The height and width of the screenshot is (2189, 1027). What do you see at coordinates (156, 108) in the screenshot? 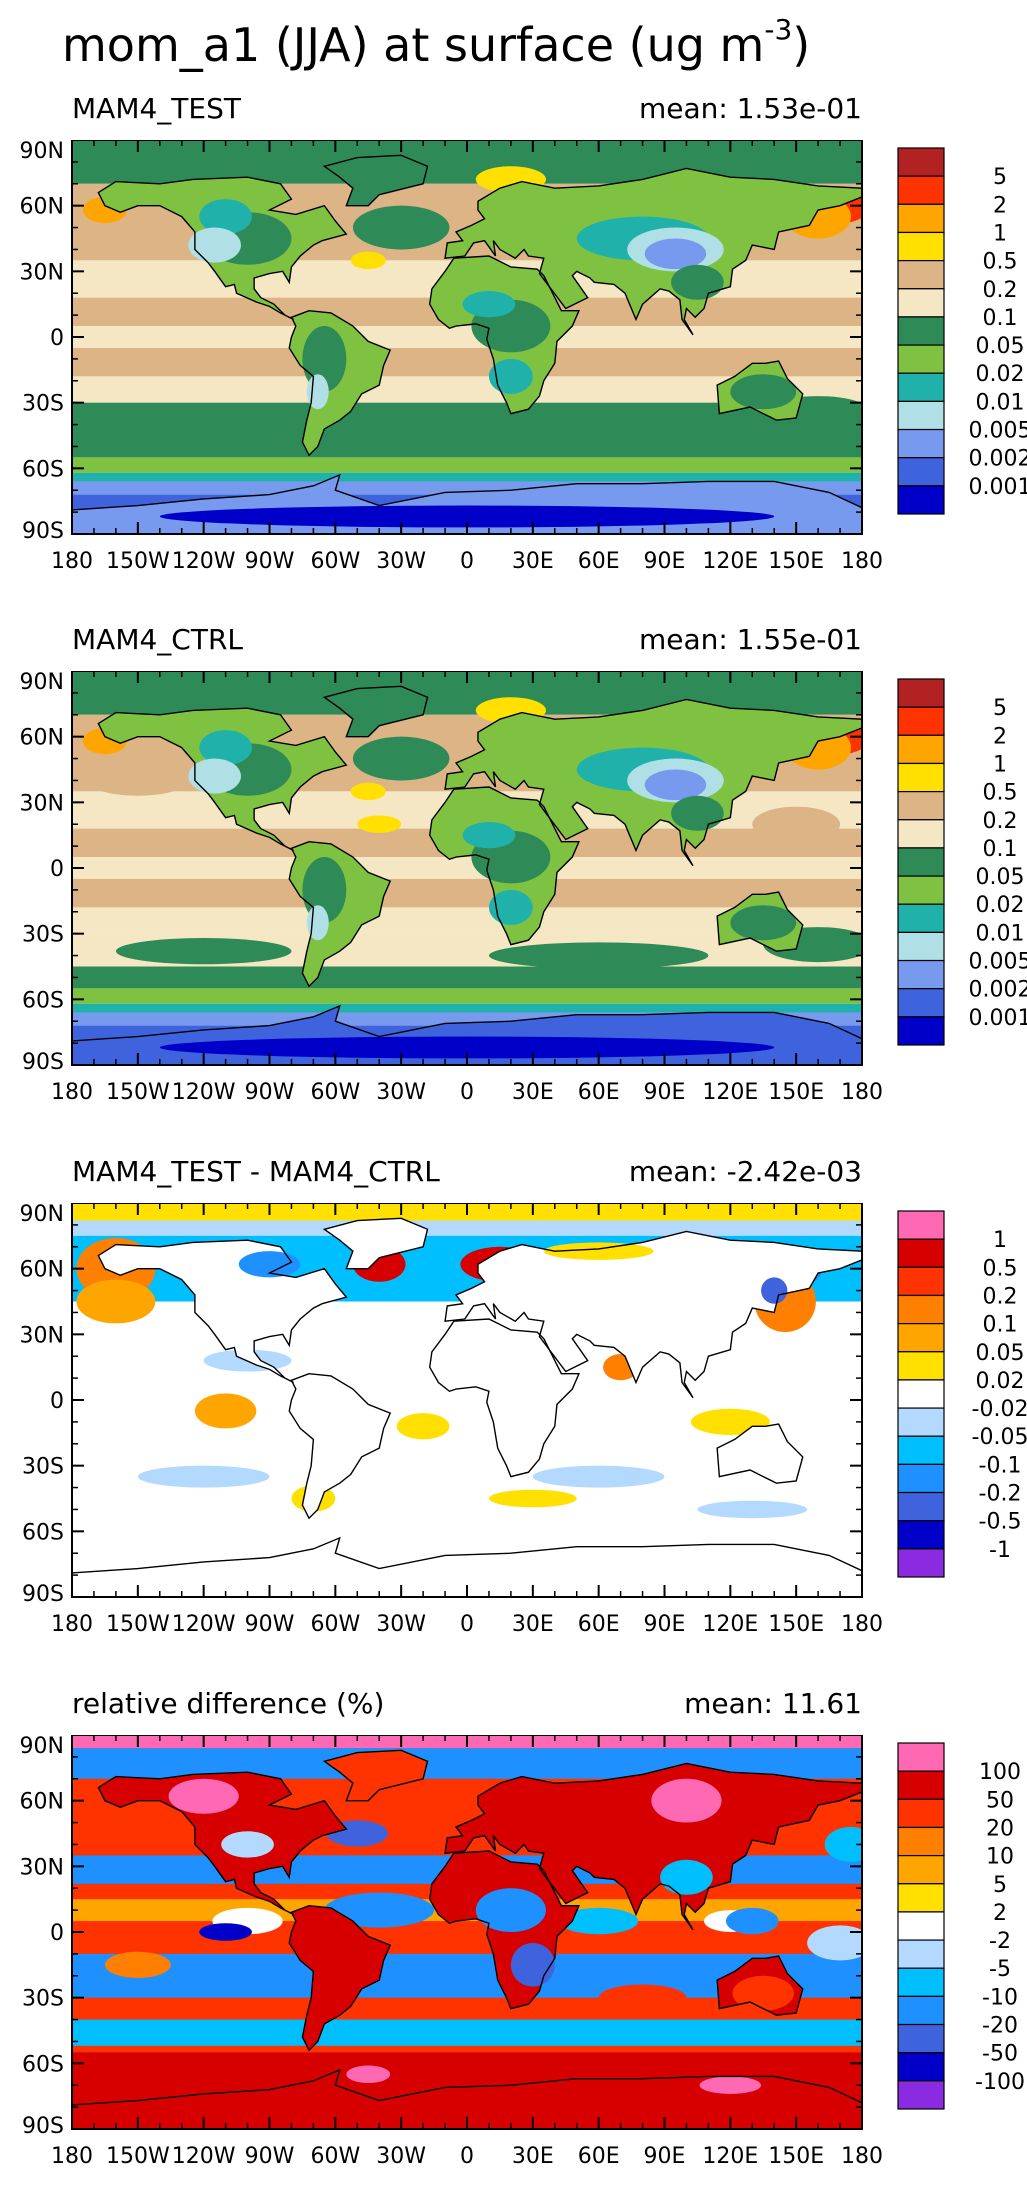
I see `panel-1-label: MAM4_TEST` at bounding box center [156, 108].